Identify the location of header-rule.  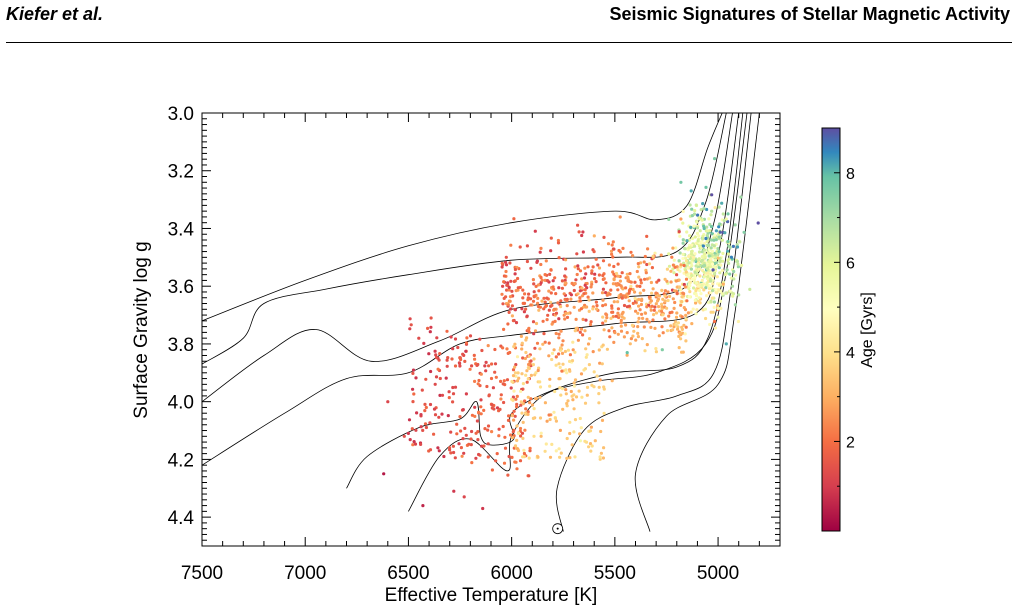
(509, 42).